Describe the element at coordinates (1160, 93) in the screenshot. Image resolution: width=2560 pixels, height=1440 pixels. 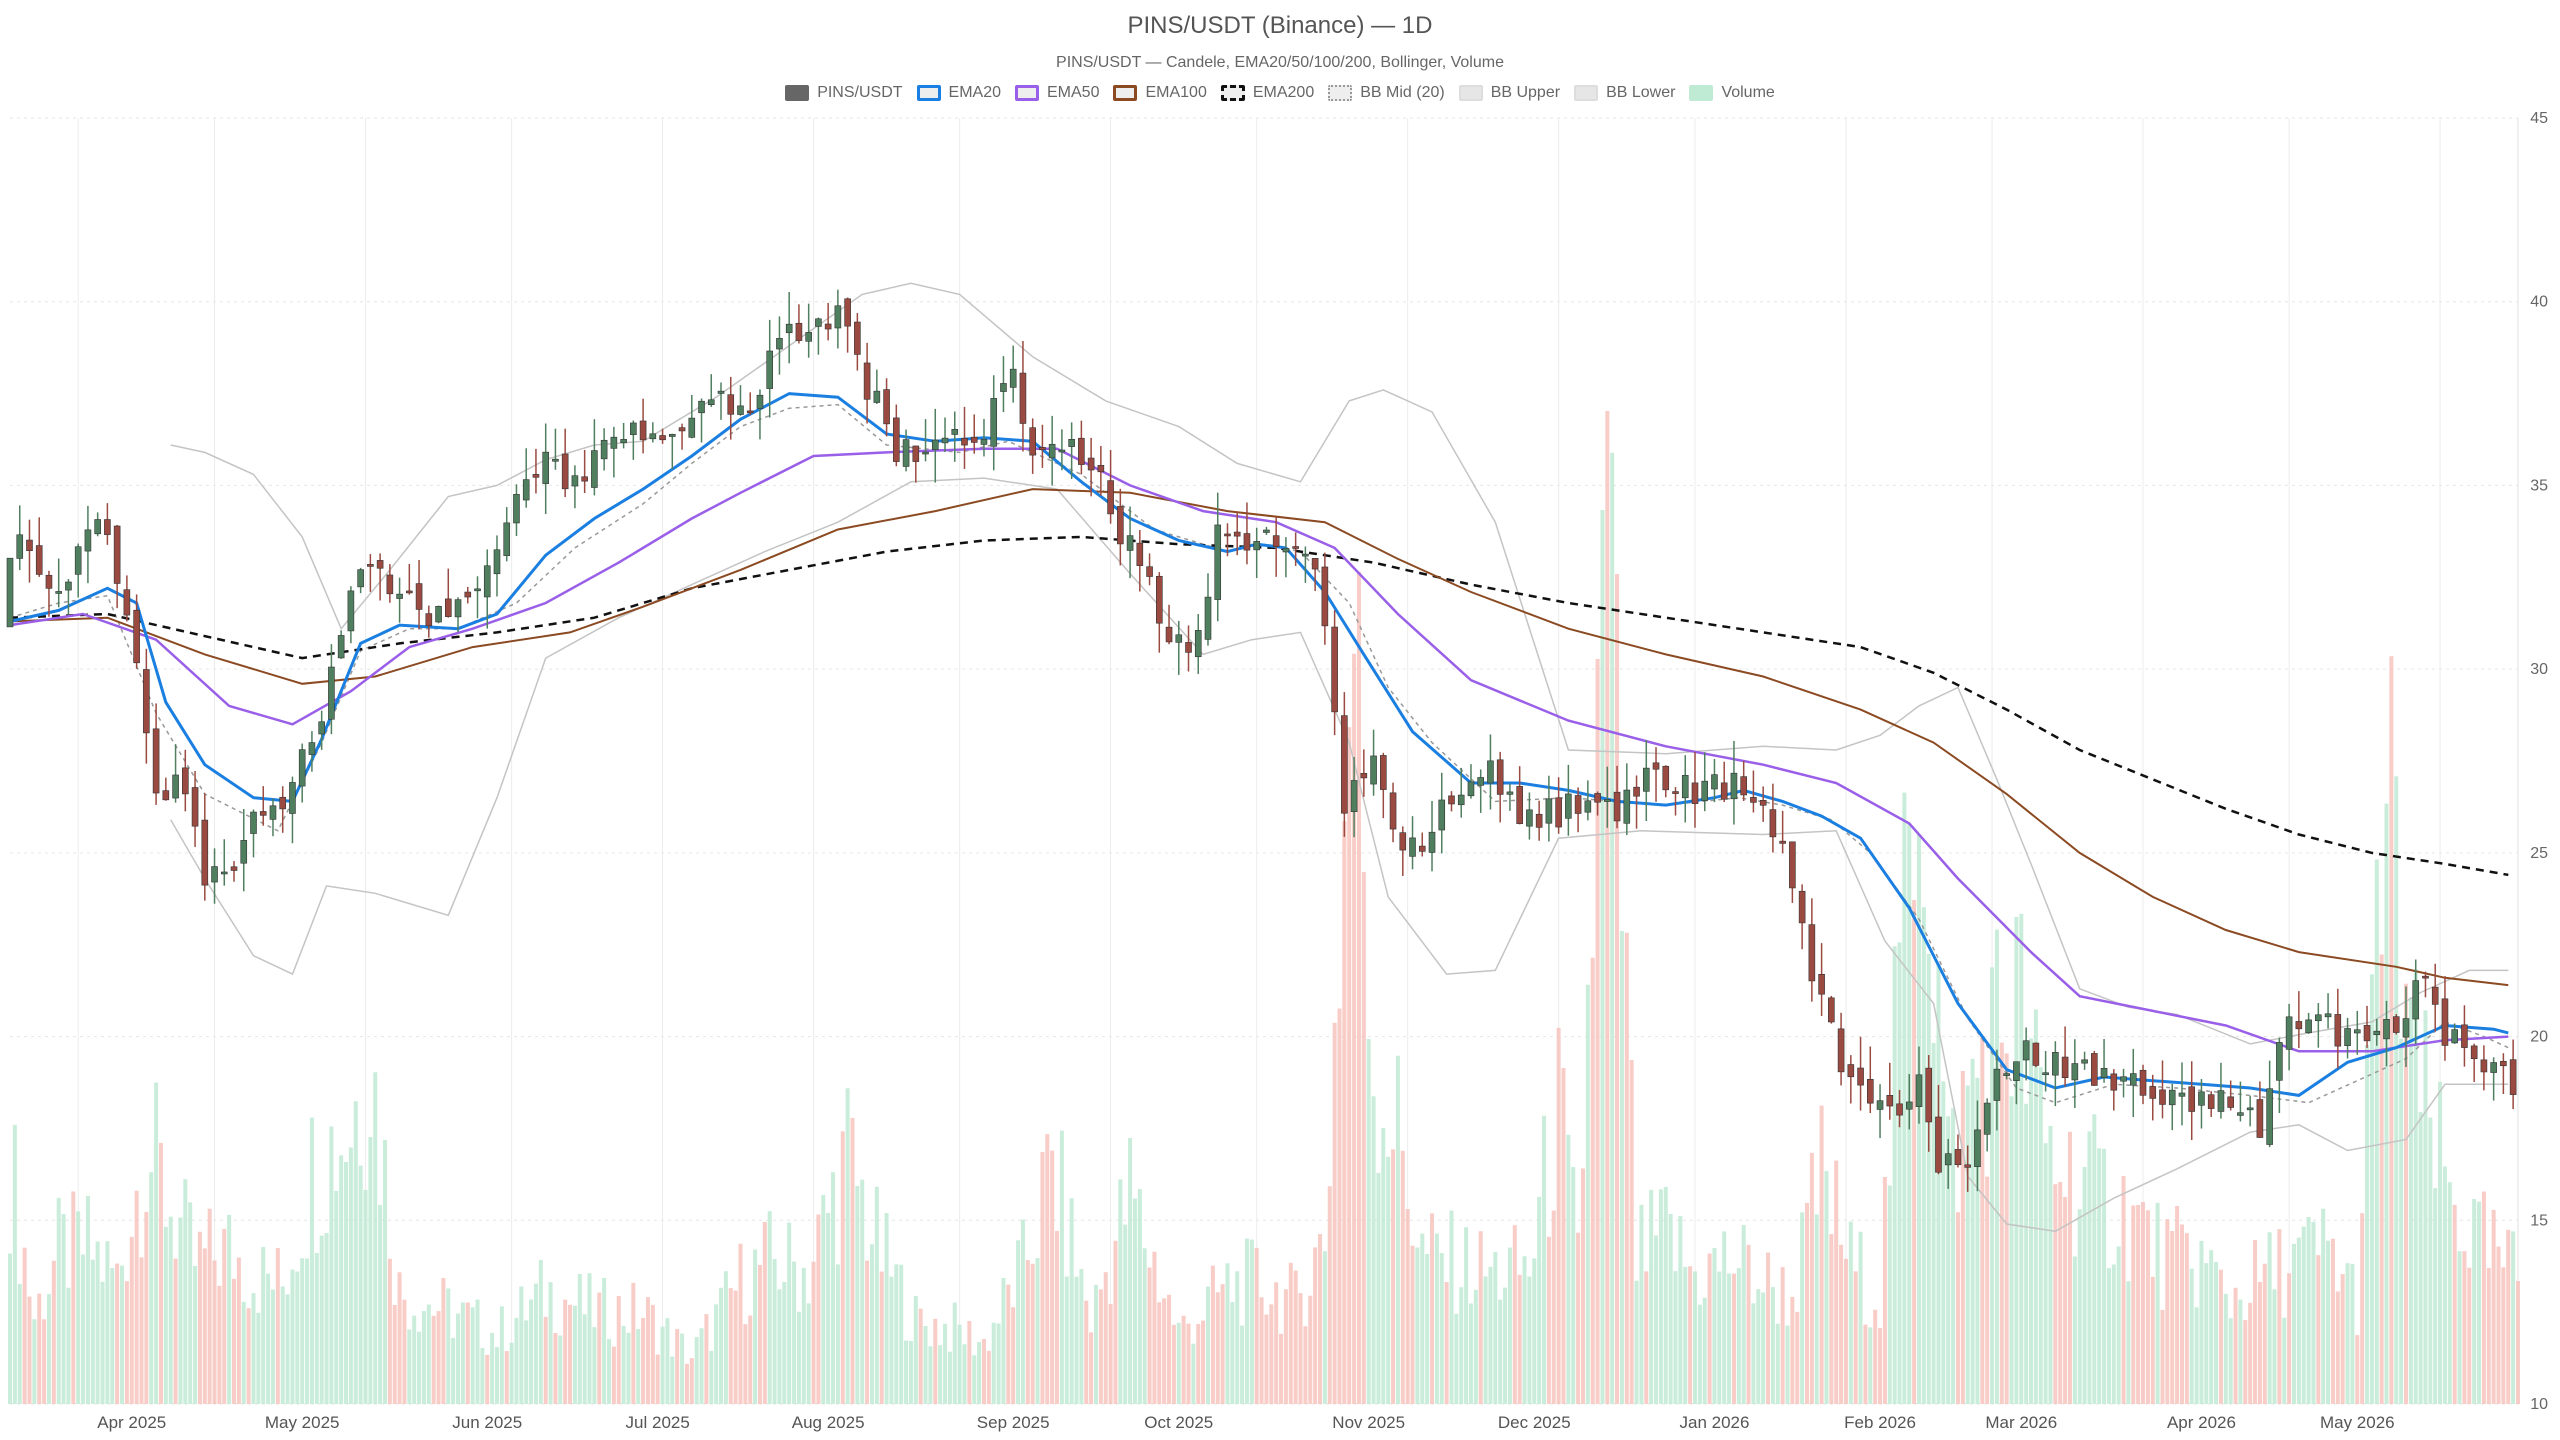
I see `legend-item: EMA100` at that location.